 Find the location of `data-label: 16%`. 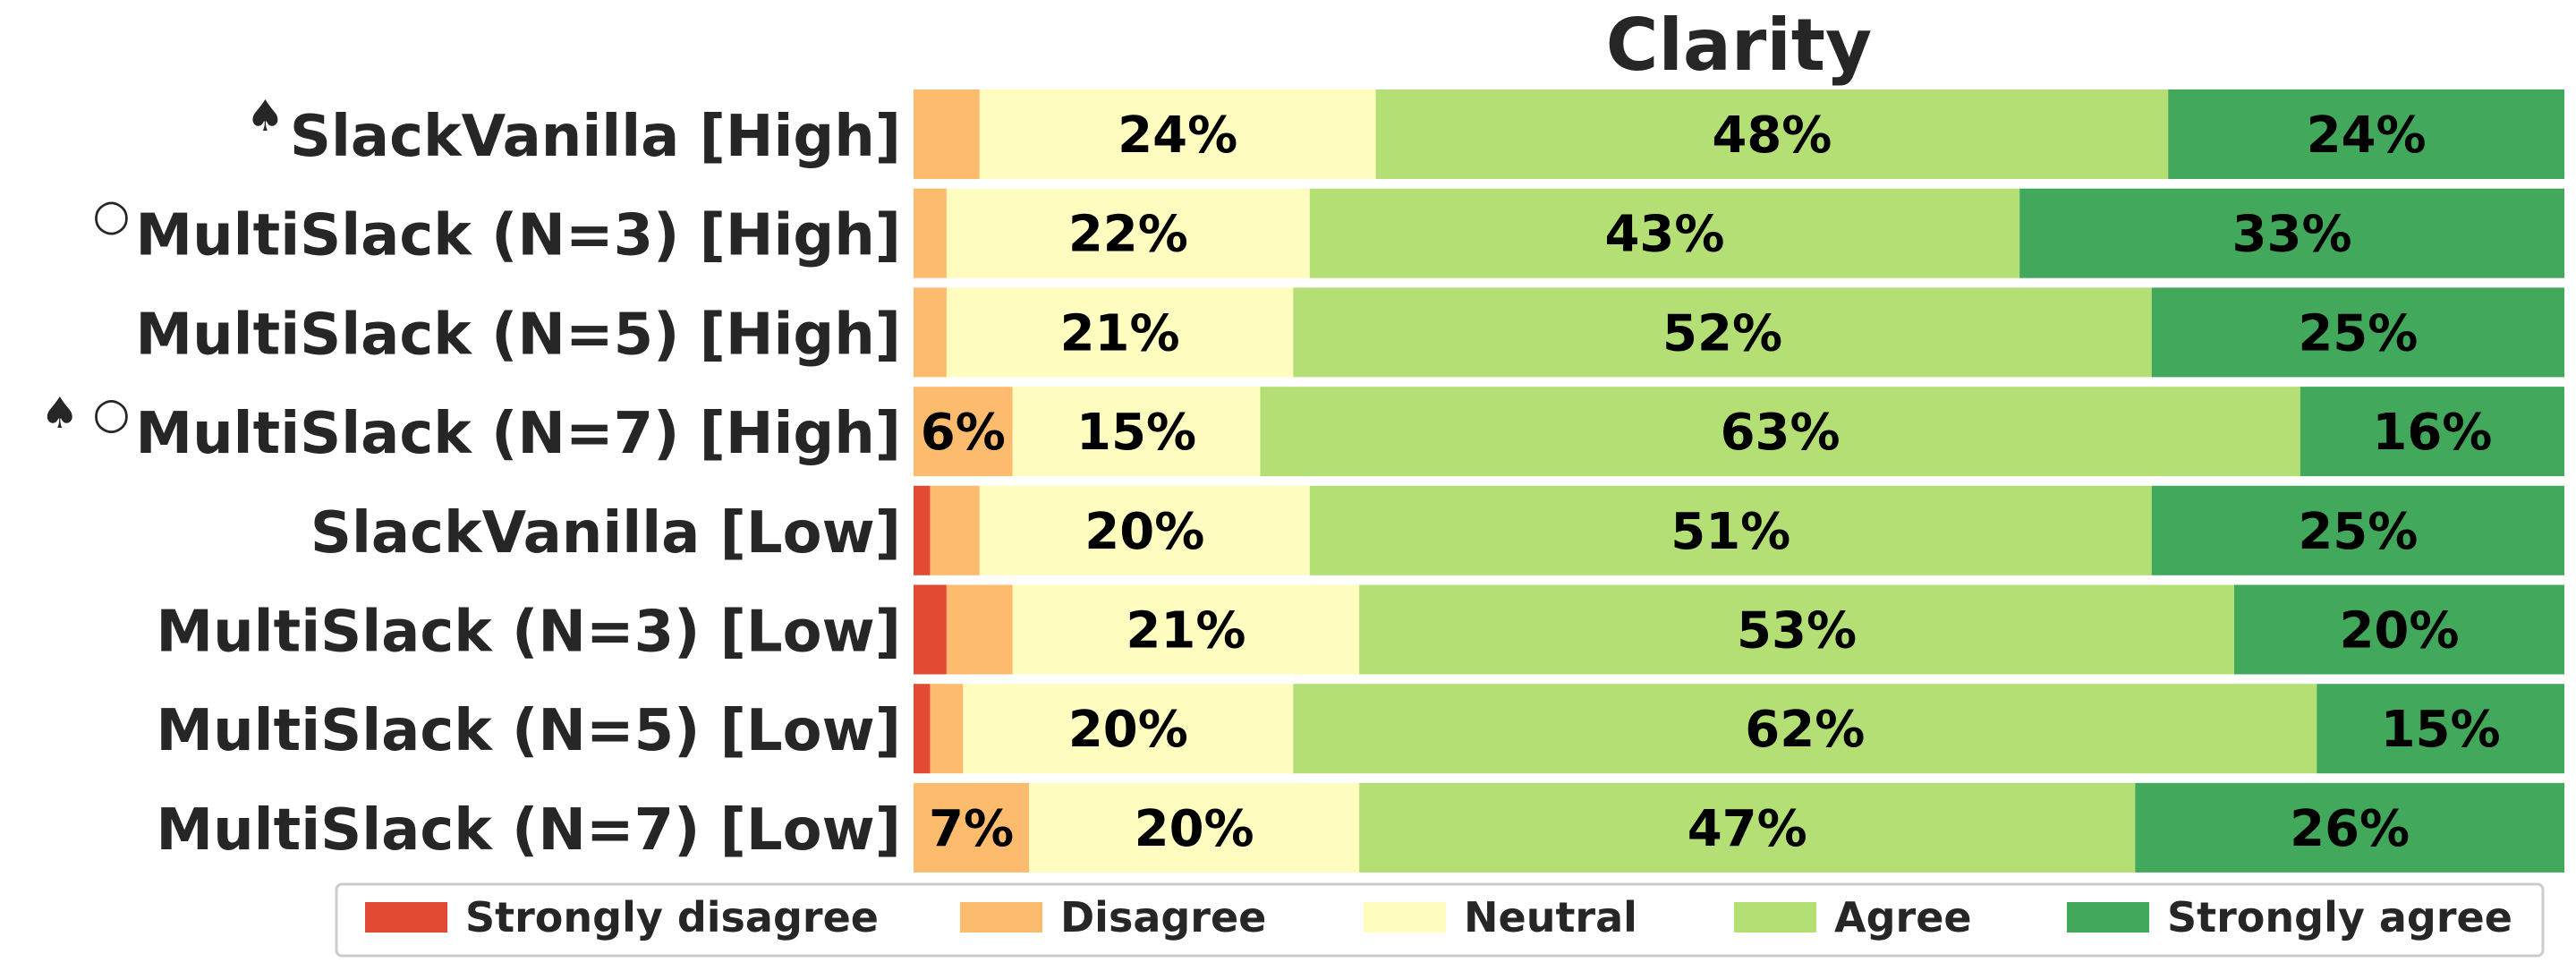

data-label: 16% is located at coordinates (2432, 433).